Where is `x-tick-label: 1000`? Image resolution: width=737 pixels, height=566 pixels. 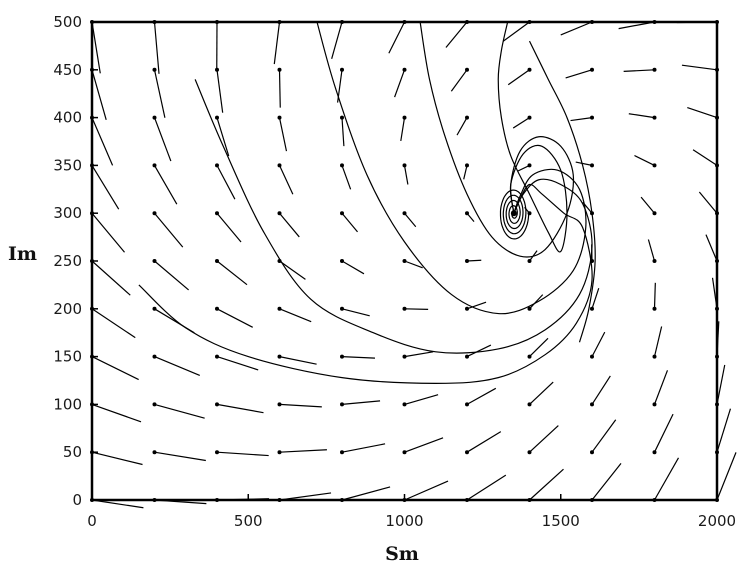
x-tick-label: 1000 is located at coordinates (404, 521).